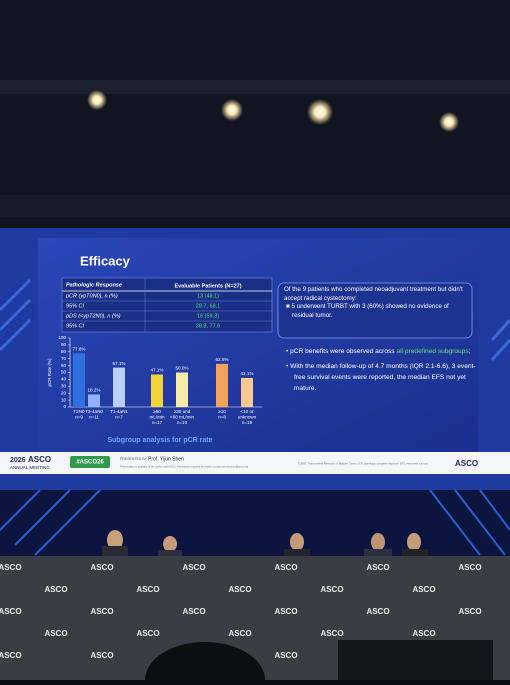  What do you see at coordinates (64, 365) in the screenshot?
I see `y-tick-label: 60` at bounding box center [64, 365].